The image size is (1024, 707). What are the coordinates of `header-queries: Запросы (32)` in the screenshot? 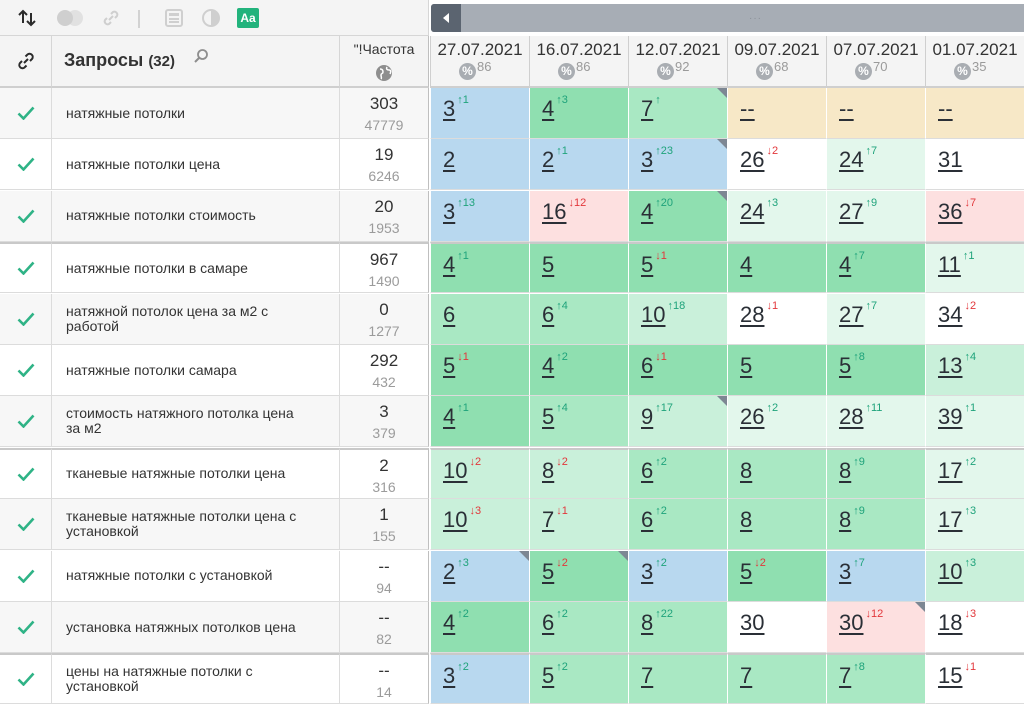 It's located at (196, 62).